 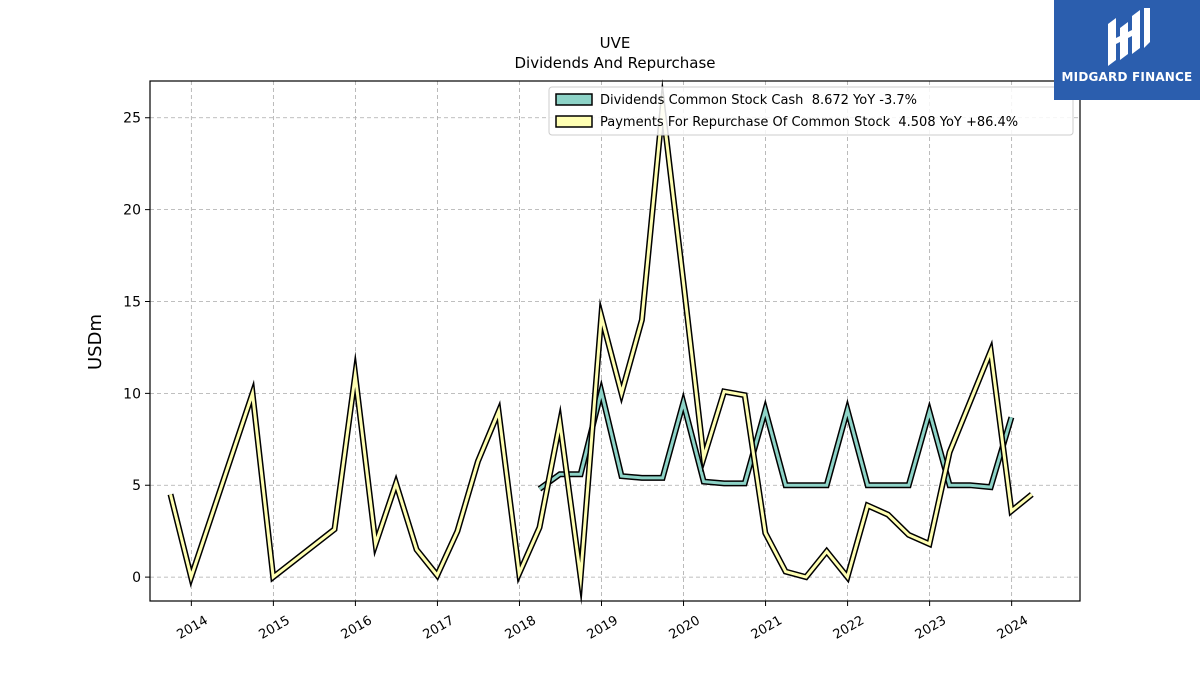 I want to click on y-tick-label: 20, so click(x=132, y=211).